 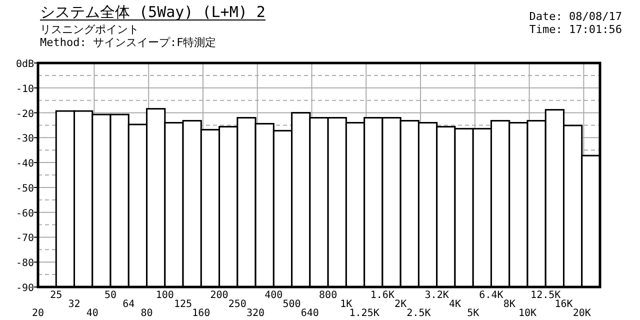 What do you see at coordinates (454, 304) in the screenshot?
I see `x-tick-label: 4K` at bounding box center [454, 304].